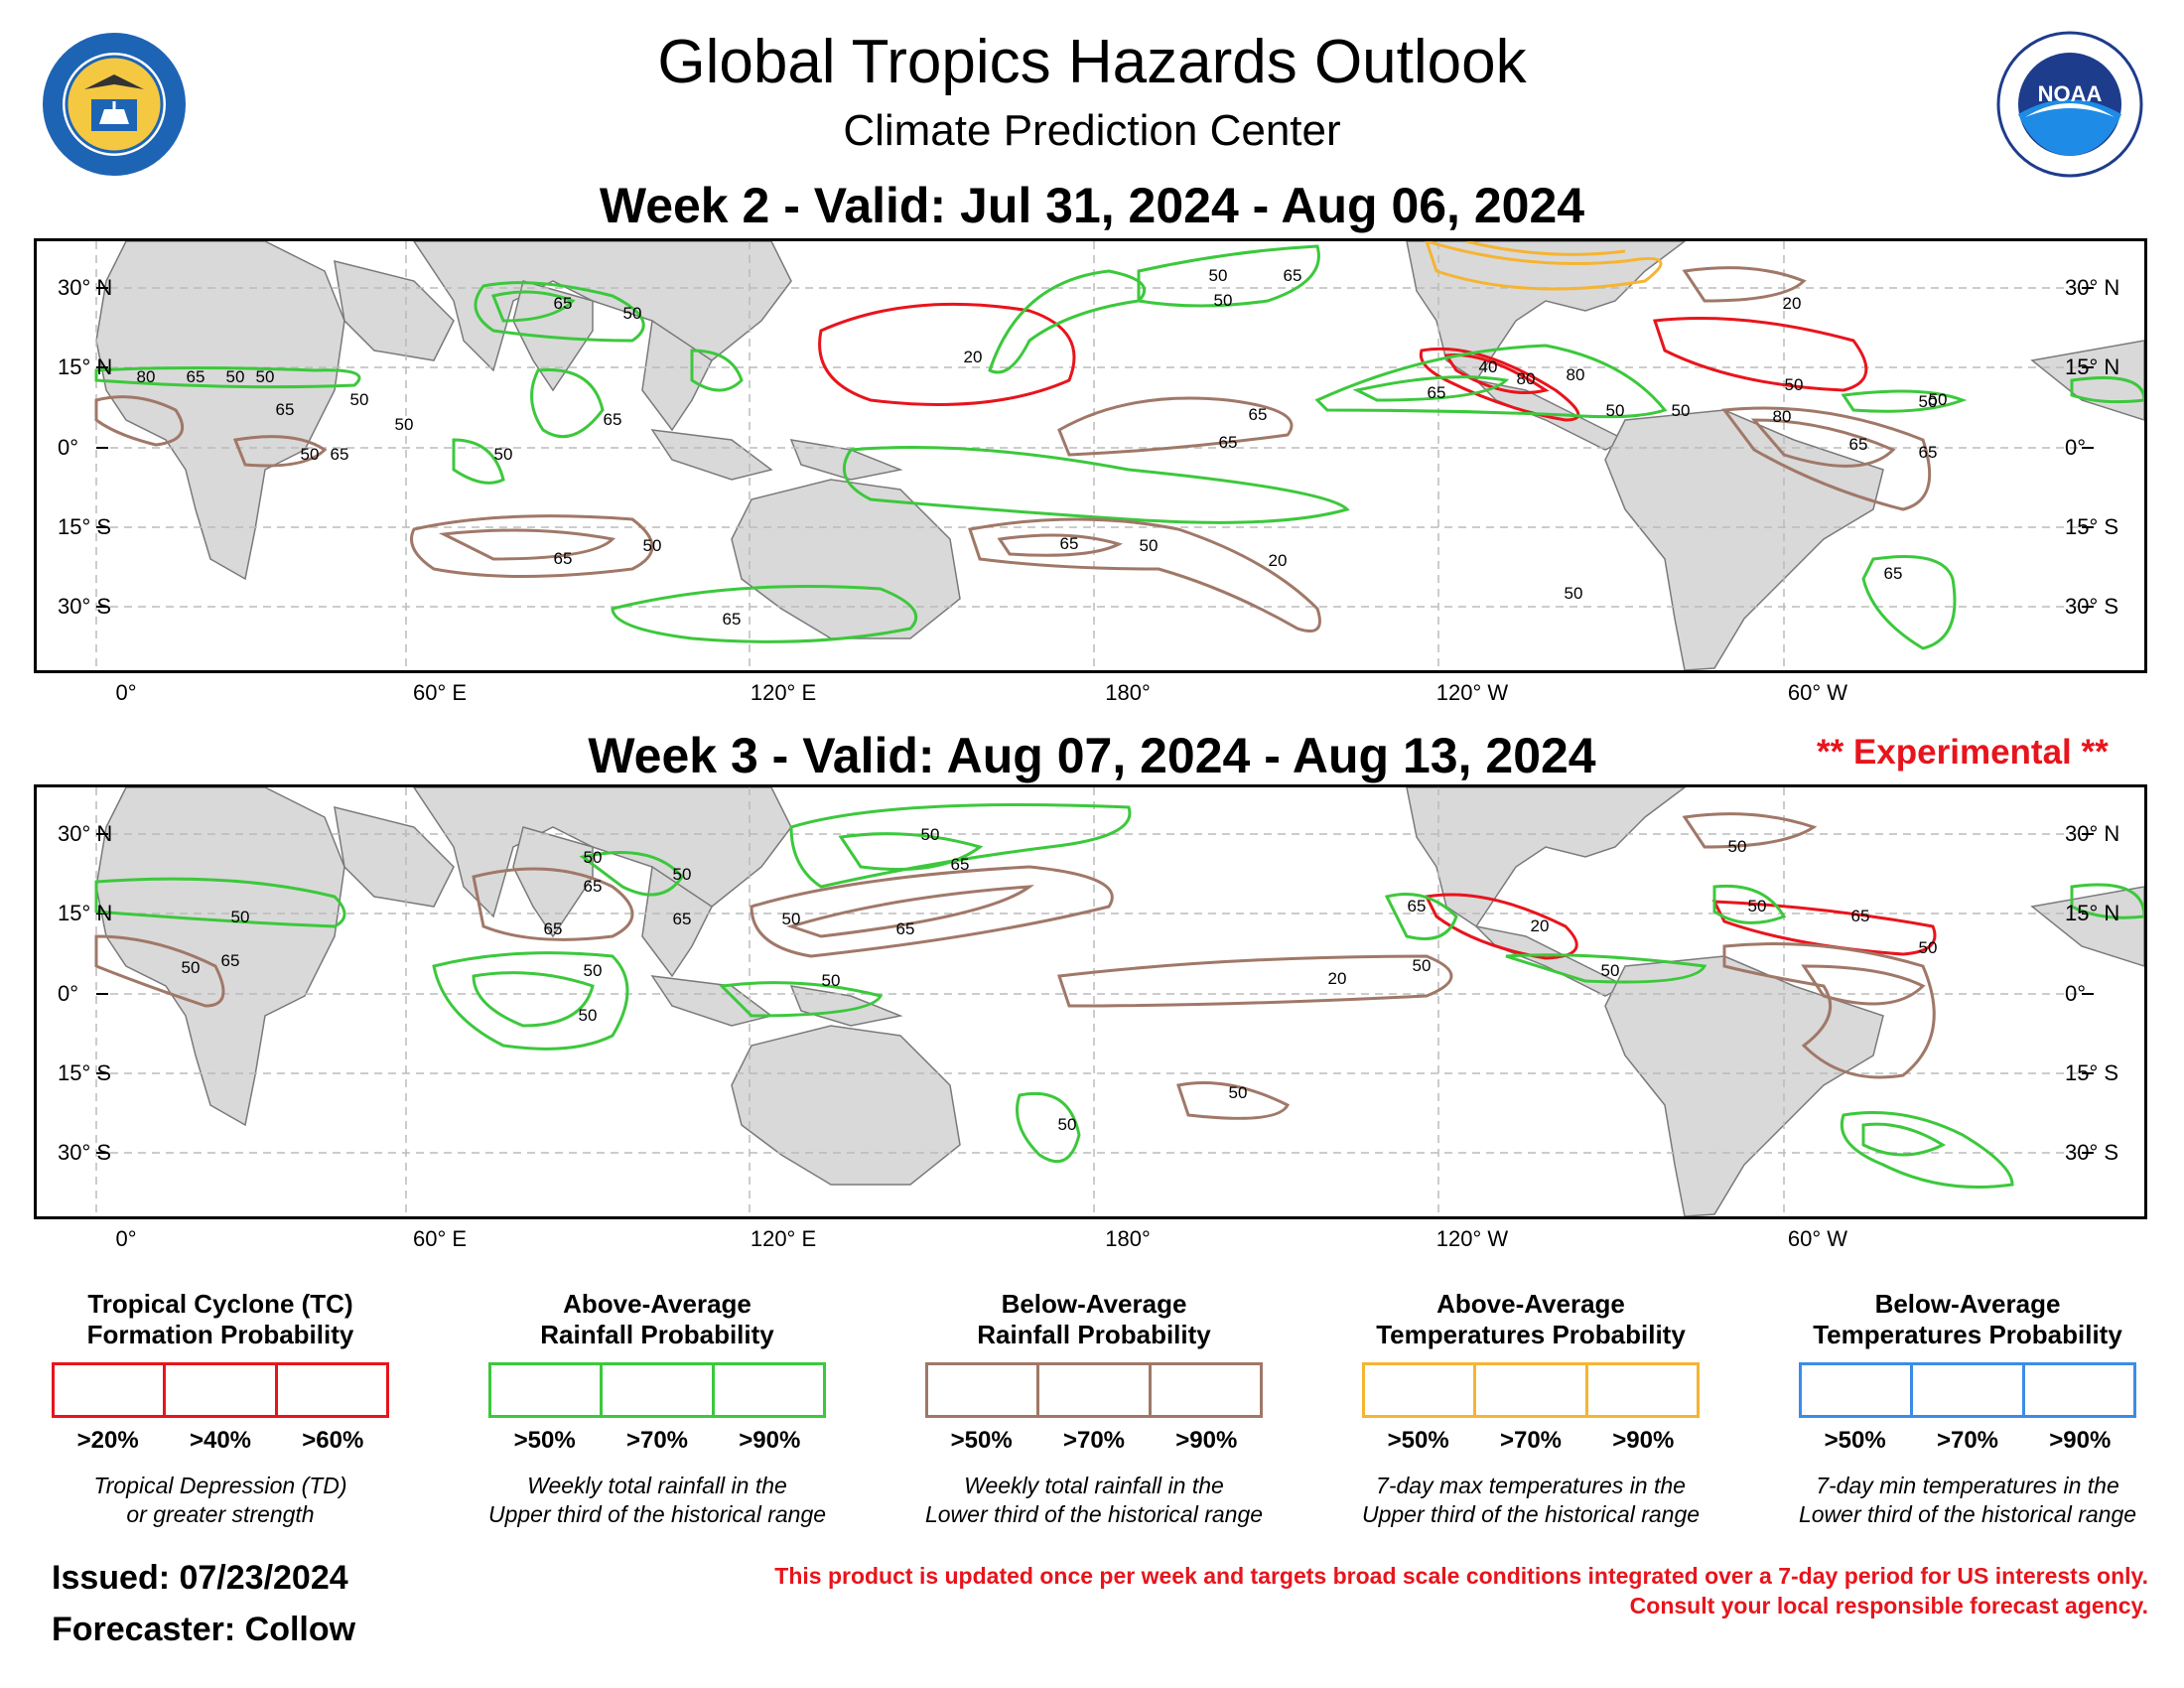 This screenshot has height=1688, width=2184. What do you see at coordinates (220, 411) in the screenshot?
I see `africa-land` at bounding box center [220, 411].